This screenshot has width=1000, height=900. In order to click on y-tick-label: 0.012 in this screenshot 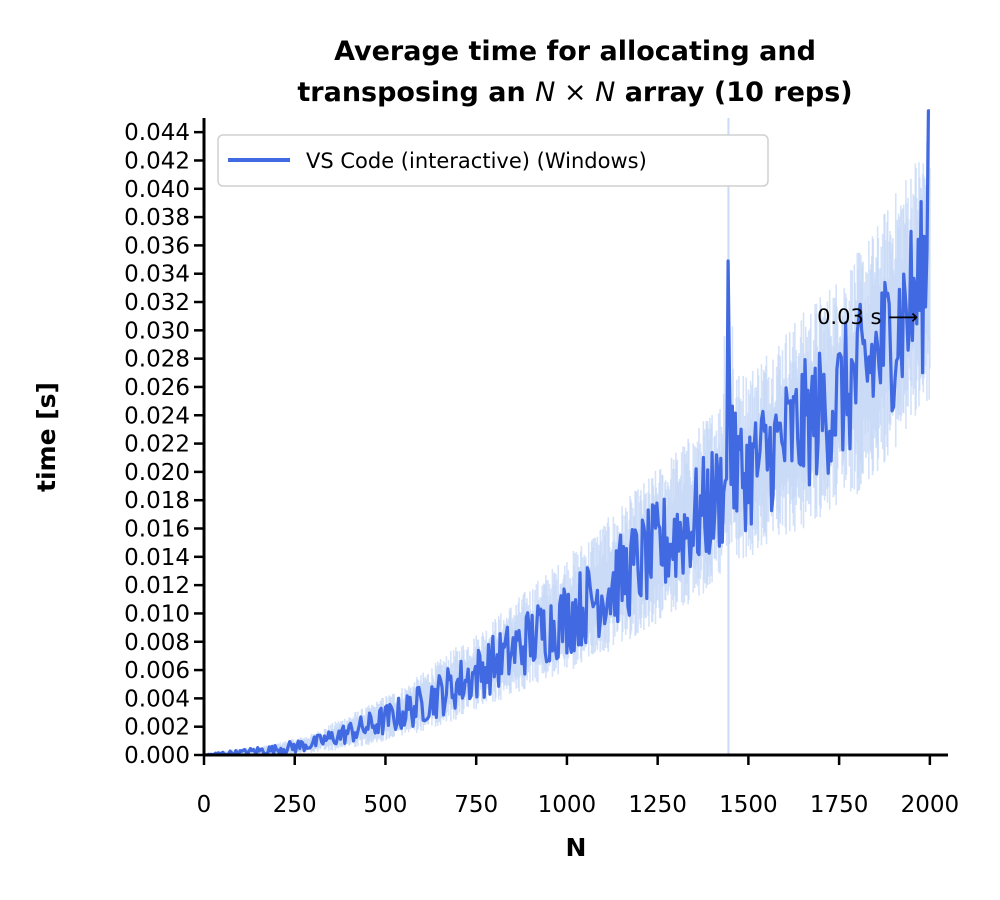, I will do `click(157, 586)`.